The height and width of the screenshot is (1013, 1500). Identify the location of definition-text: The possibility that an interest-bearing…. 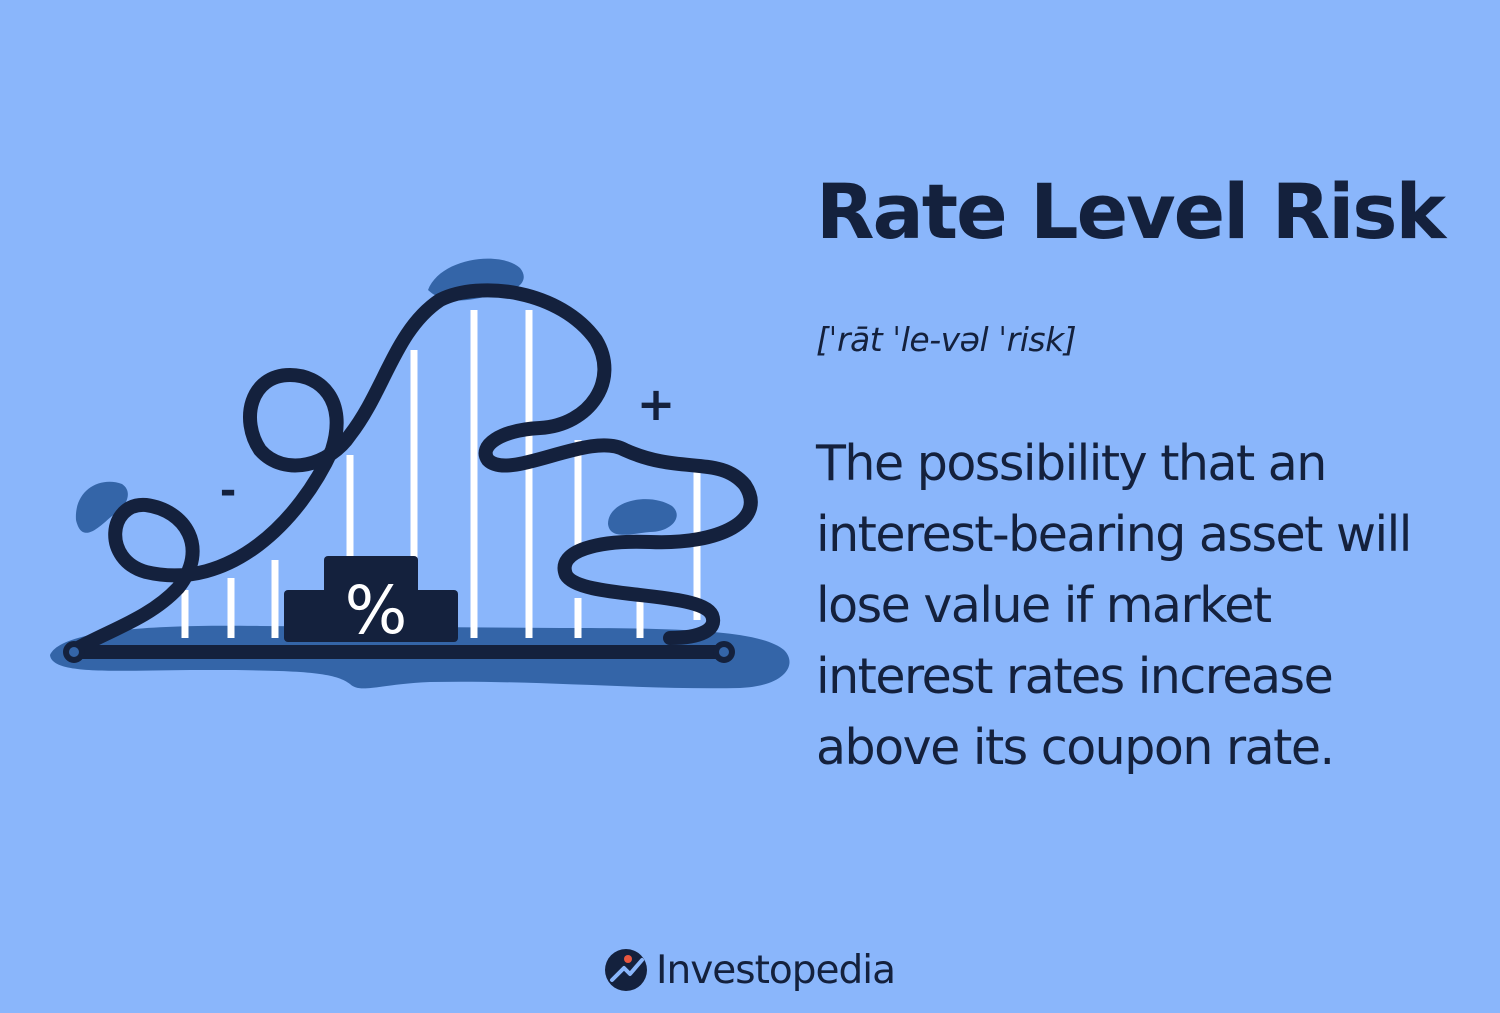
(1114, 605).